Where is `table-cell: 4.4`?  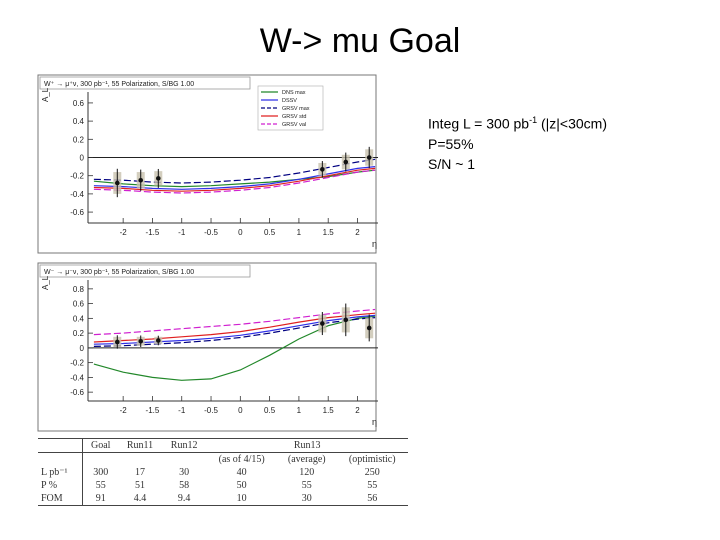 table-cell: 4.4 is located at coordinates (140, 499).